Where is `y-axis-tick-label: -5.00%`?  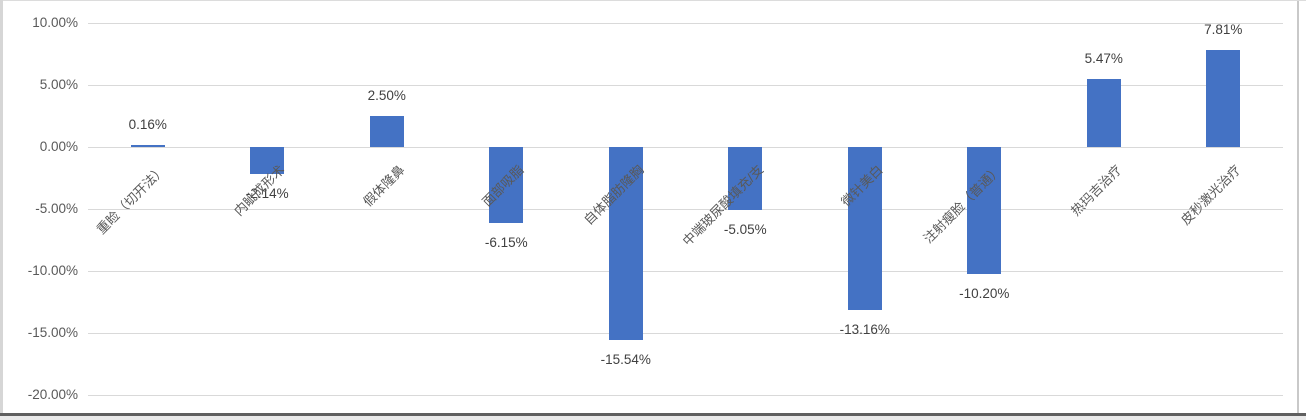 y-axis-tick-label: -5.00% is located at coordinates (56, 208).